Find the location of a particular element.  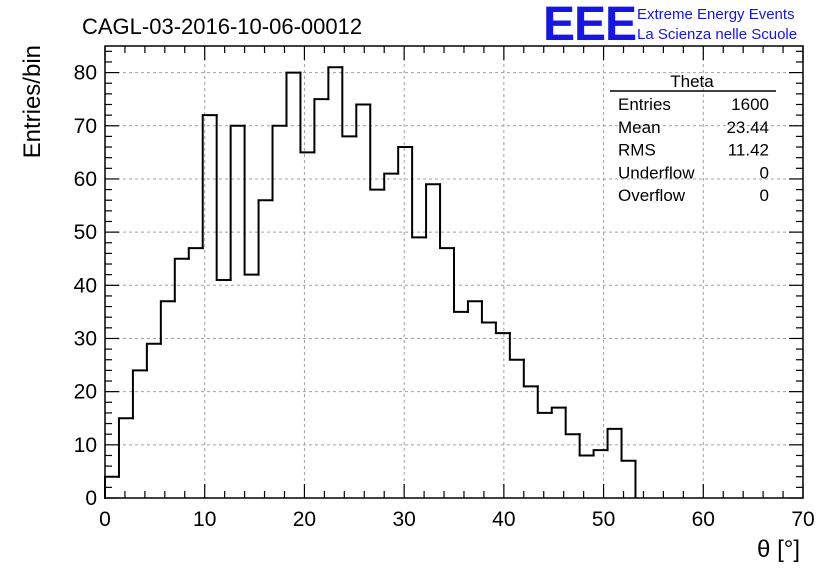

logo-line-1: Extreme Energy Events is located at coordinates (716, 14).